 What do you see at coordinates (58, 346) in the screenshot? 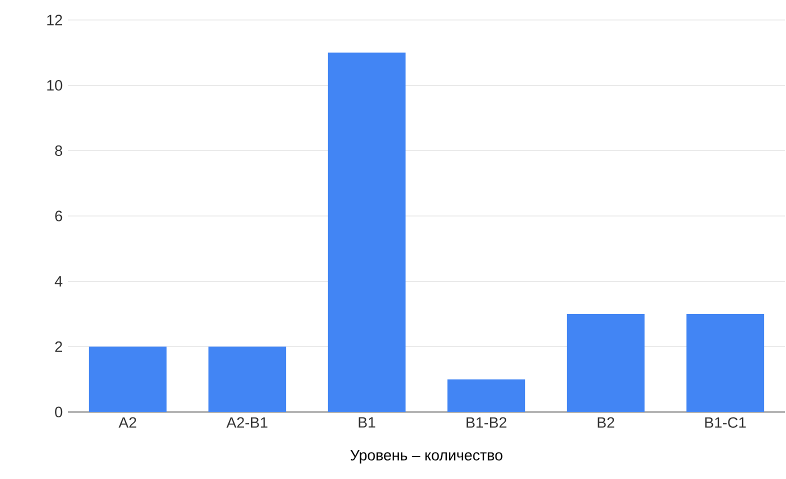
I see `y-tick-label: 2` at bounding box center [58, 346].